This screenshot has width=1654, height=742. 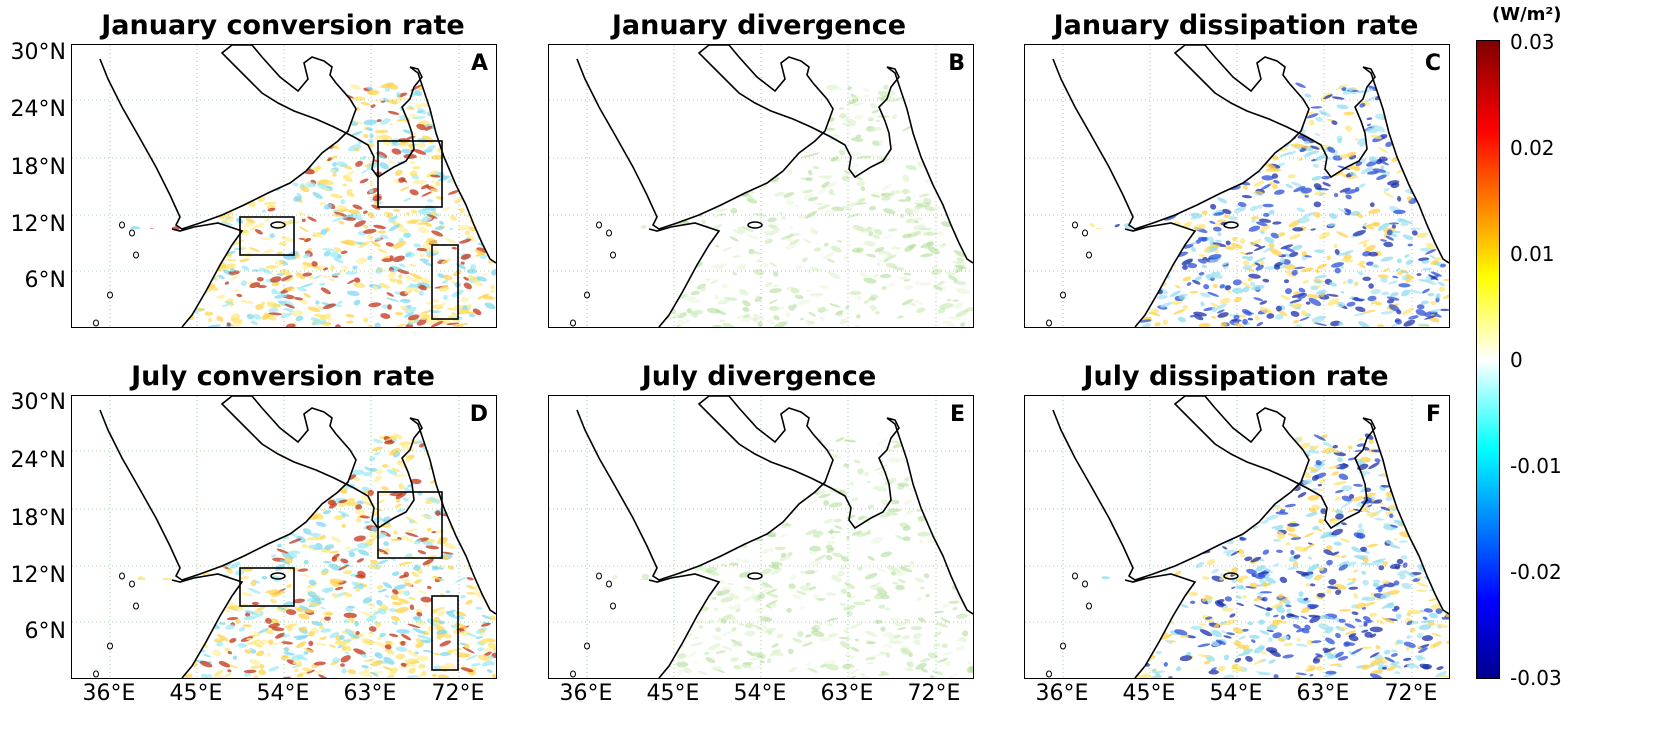 I want to click on colorbar-tick-0.03: 0.03, so click(x=1532, y=42).